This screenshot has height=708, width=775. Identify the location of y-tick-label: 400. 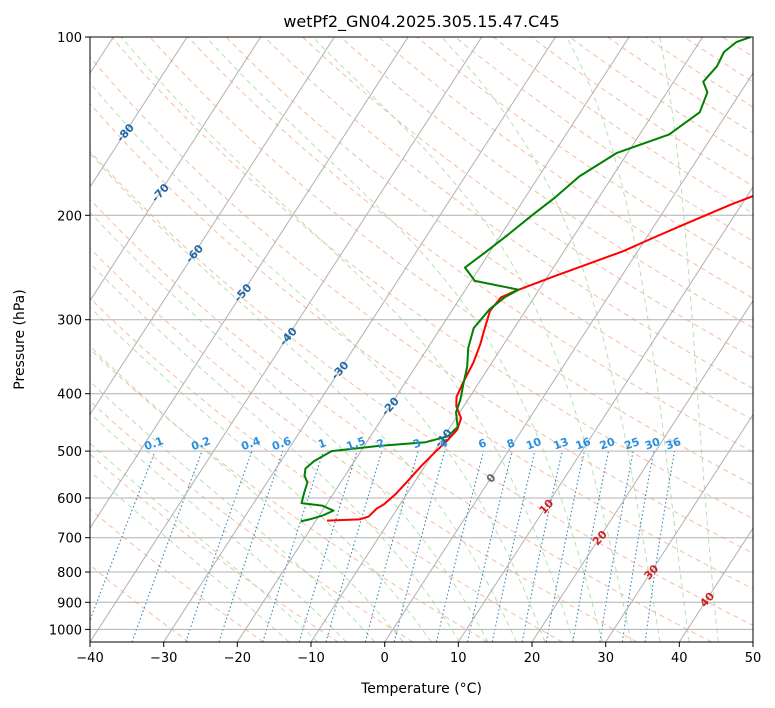
(69, 395).